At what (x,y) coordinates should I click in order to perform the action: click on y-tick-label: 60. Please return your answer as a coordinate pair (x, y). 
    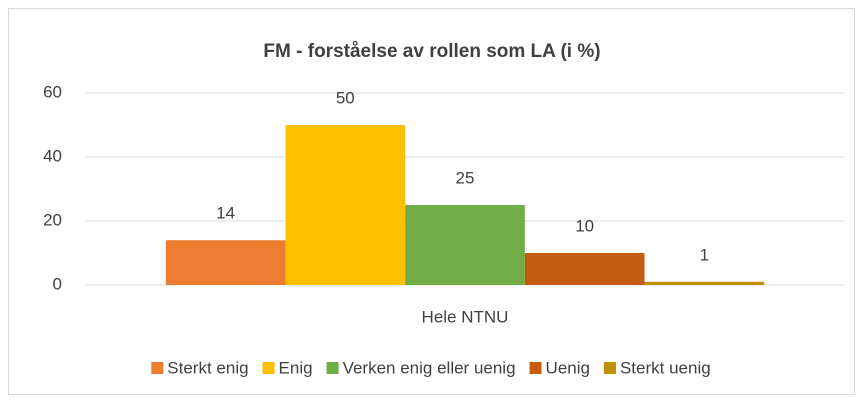
    Looking at the image, I should click on (52, 91).